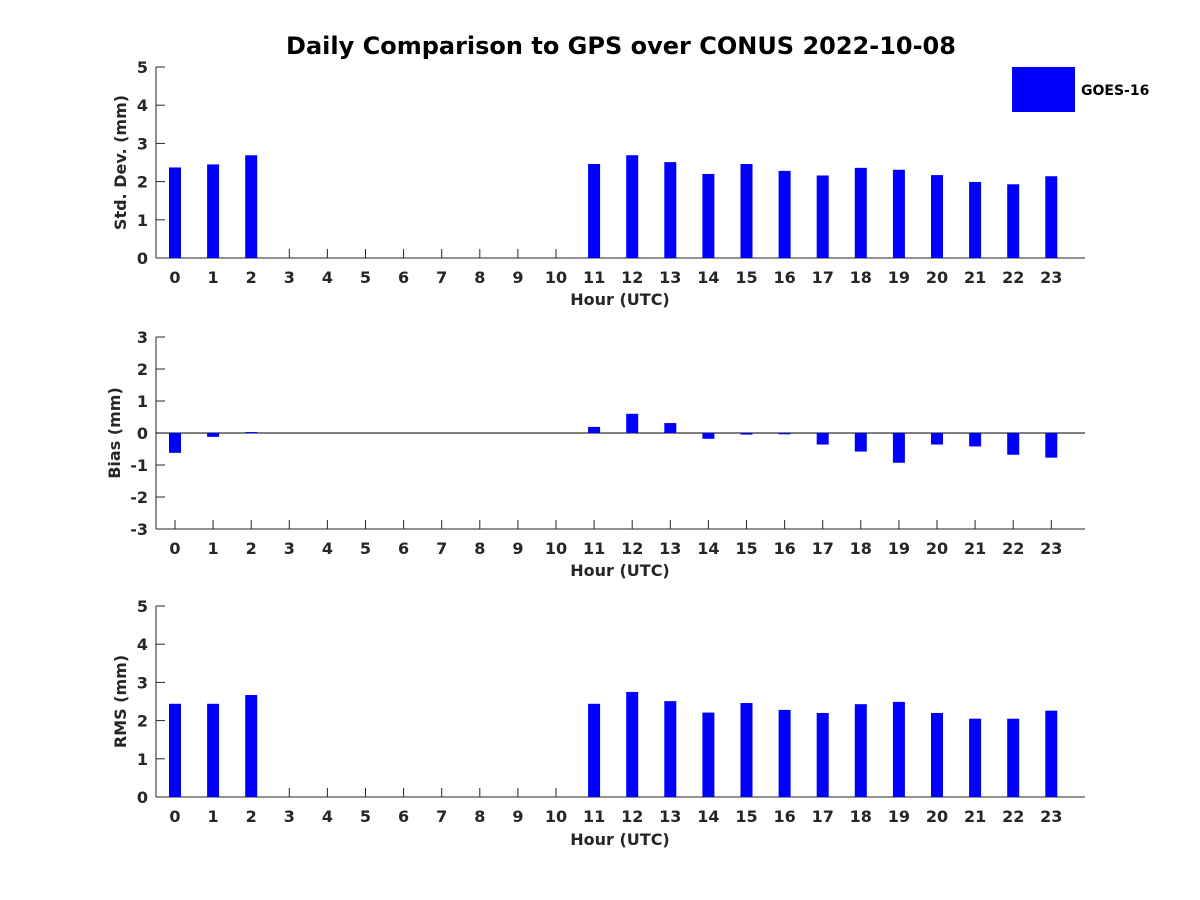 The height and width of the screenshot is (900, 1200). What do you see at coordinates (114, 433) in the screenshot?
I see `y-axis-label: Bias (mm)` at bounding box center [114, 433].